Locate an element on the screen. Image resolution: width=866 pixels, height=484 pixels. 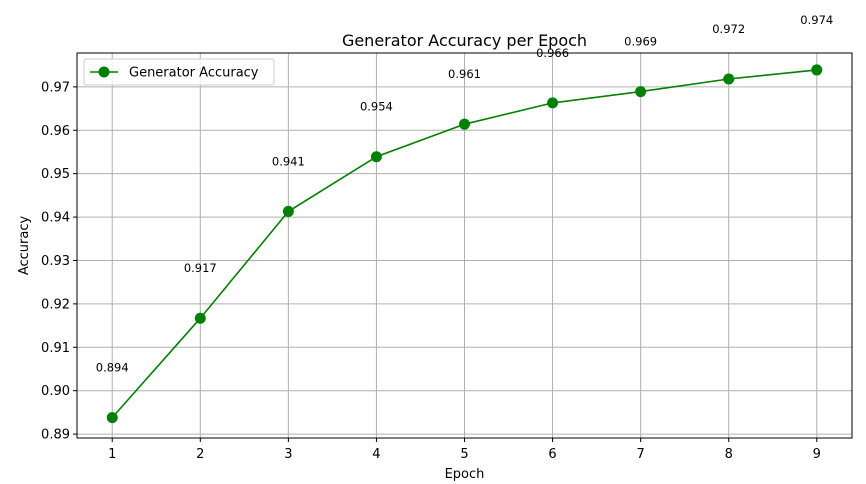
x-tick-label: 5 is located at coordinates (464, 454).